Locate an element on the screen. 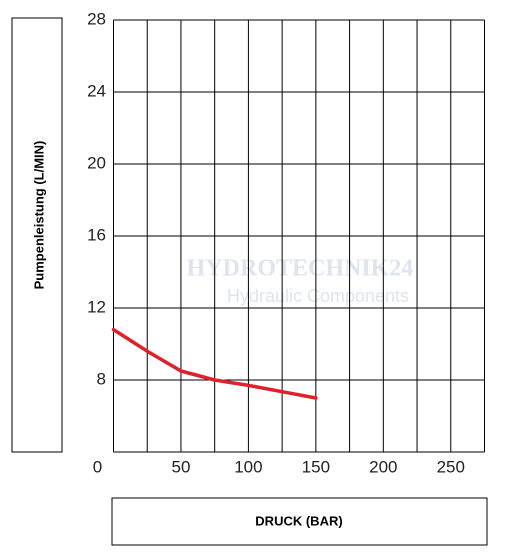  y-label-box is located at coordinates (37, 235).